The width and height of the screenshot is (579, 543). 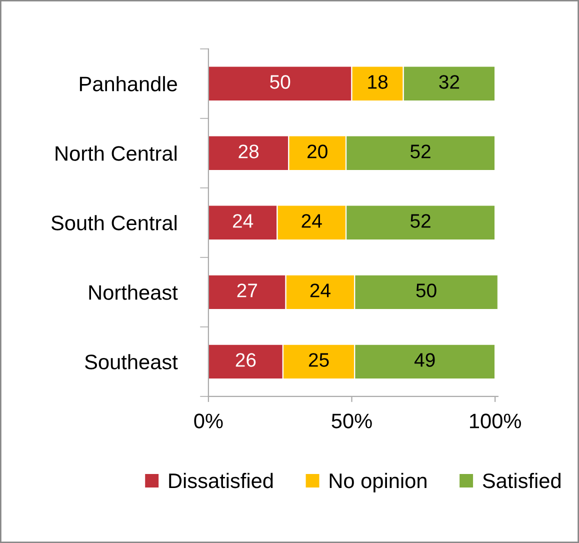 What do you see at coordinates (247, 291) in the screenshot?
I see `data-label: 27` at bounding box center [247, 291].